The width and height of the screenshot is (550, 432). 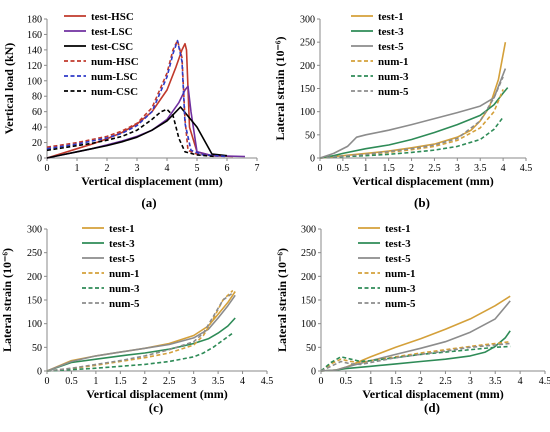 What do you see at coordinates (227, 168) in the screenshot?
I see `x-tick-label: 6` at bounding box center [227, 168].